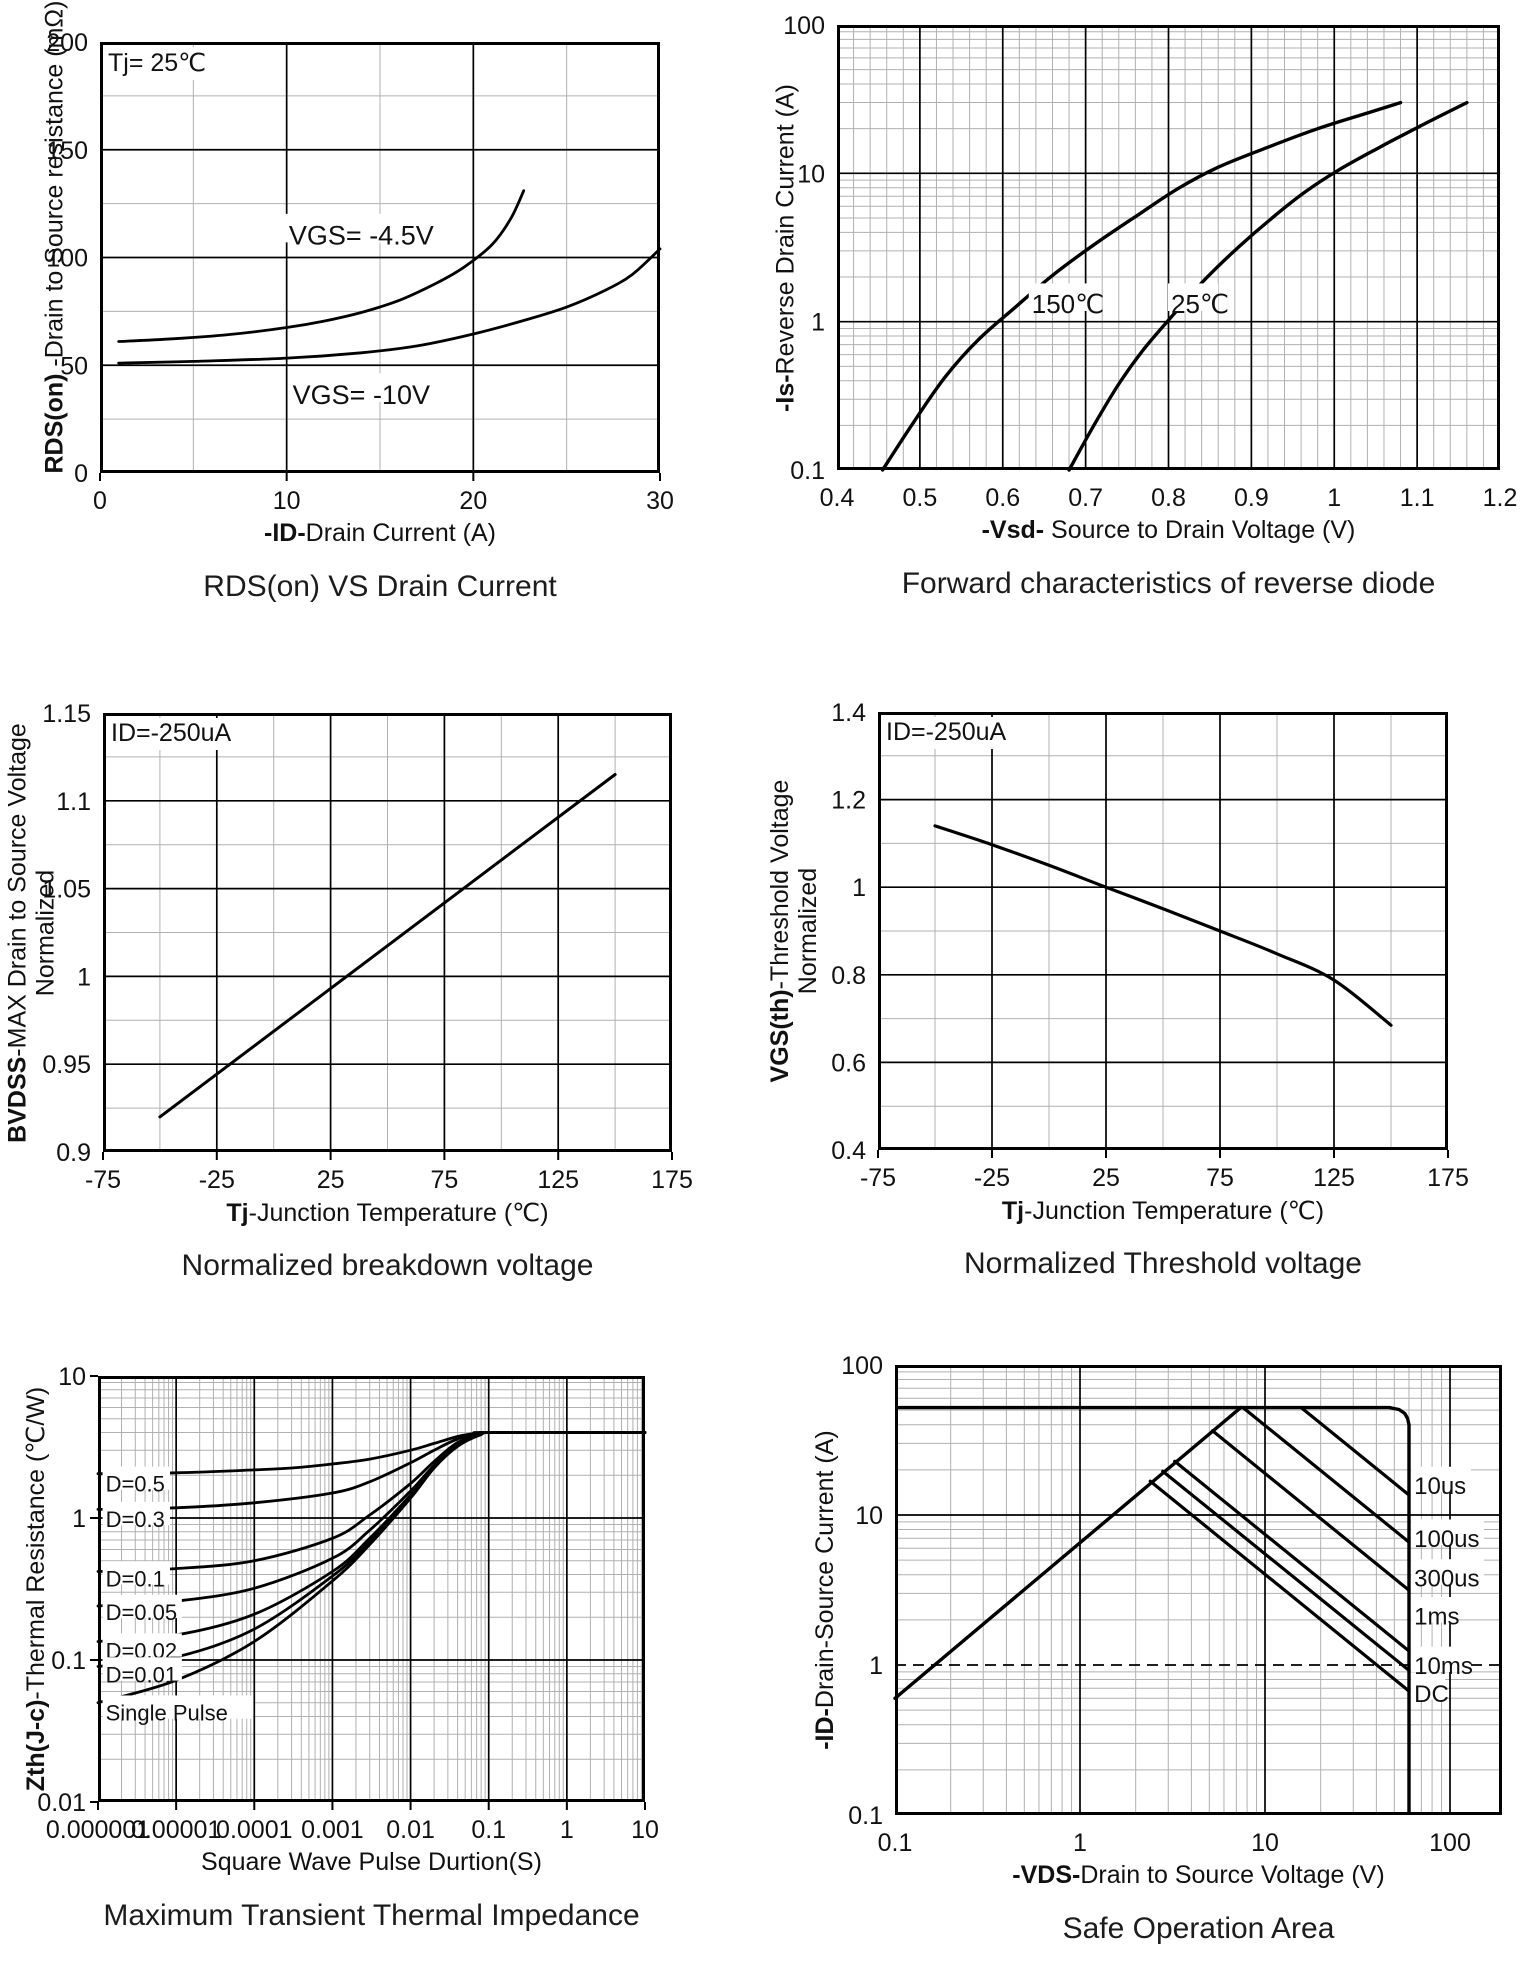 This screenshot has width=1533, height=1986. Describe the element at coordinates (176, 1830) in the screenshot. I see `svg-text: 0.00001` at that location.